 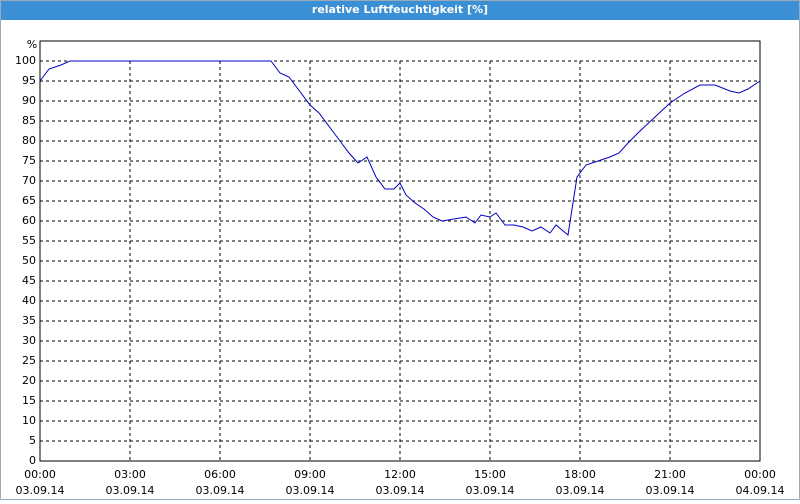 I want to click on y-tick-label: 0, so click(x=32, y=460).